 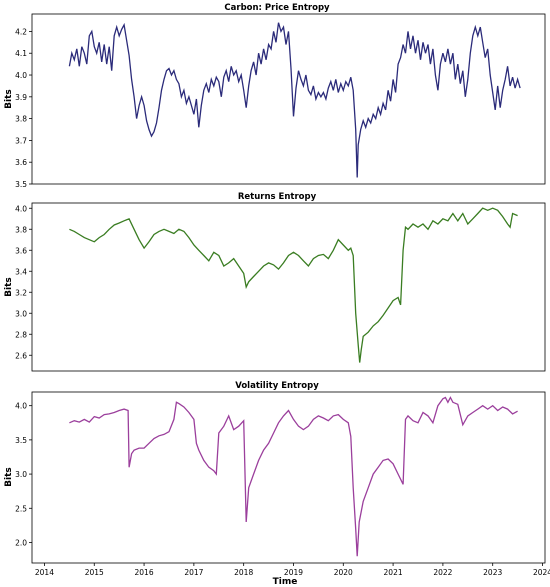 What do you see at coordinates (492, 572) in the screenshot?
I see `x-tick-label: 2023` at bounding box center [492, 572].